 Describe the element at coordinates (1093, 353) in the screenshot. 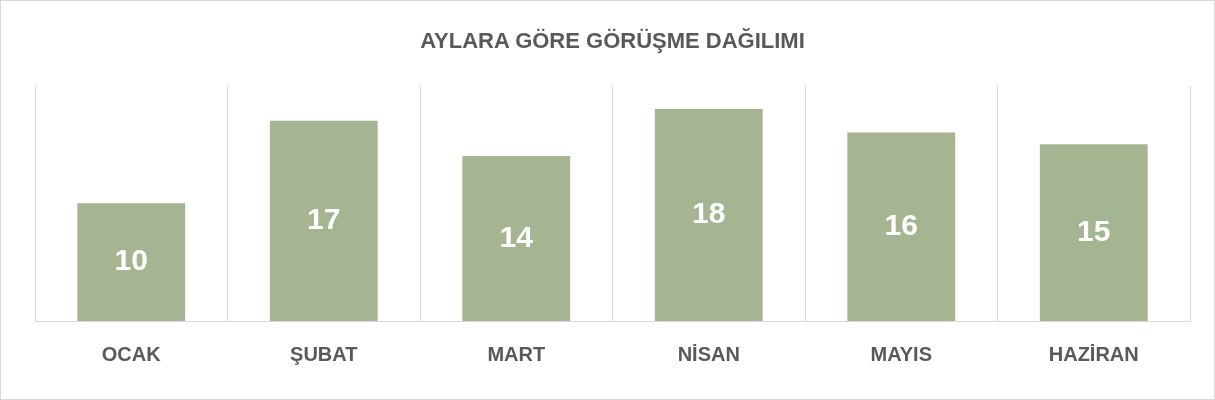

I see `x-tick-label: HAZİRAN` at that location.